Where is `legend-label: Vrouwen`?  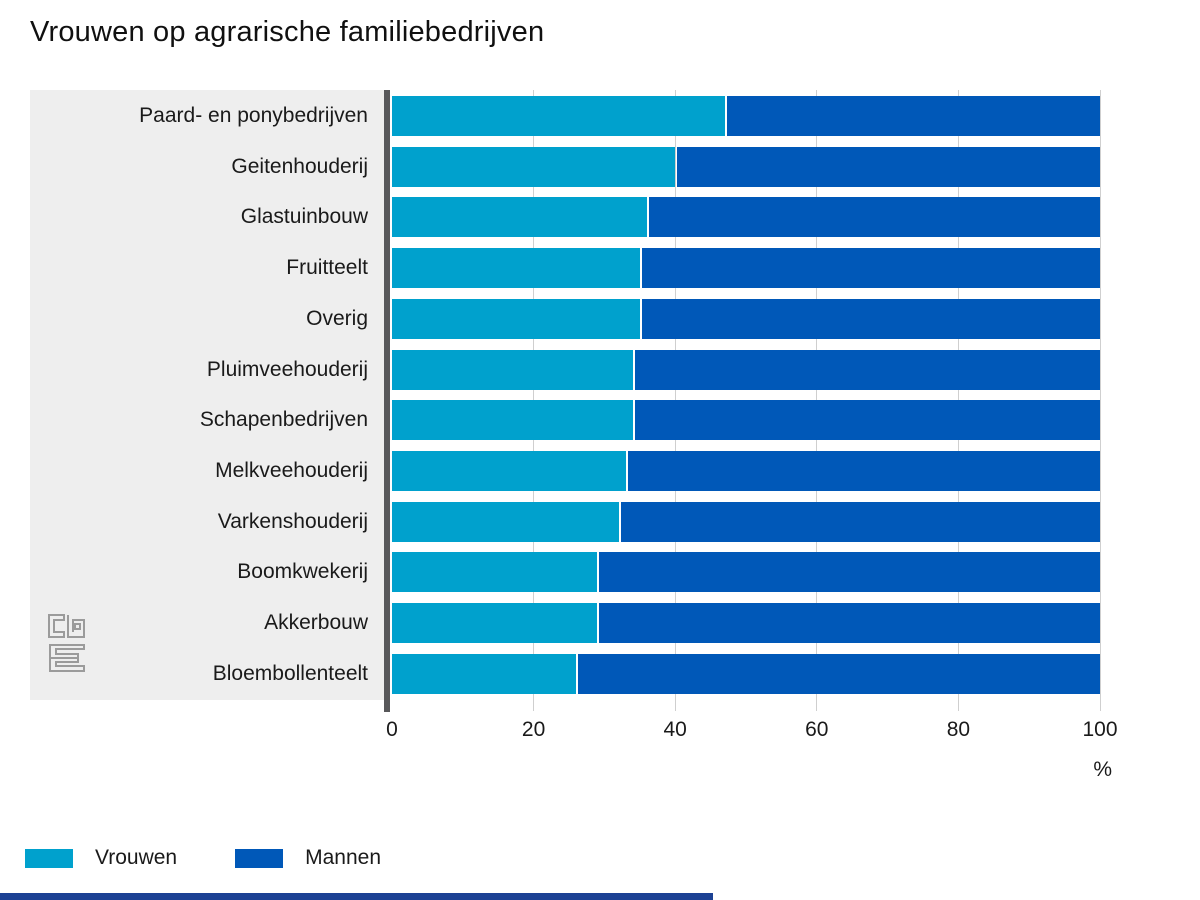
legend-label: Vrouwen is located at coordinates (136, 857).